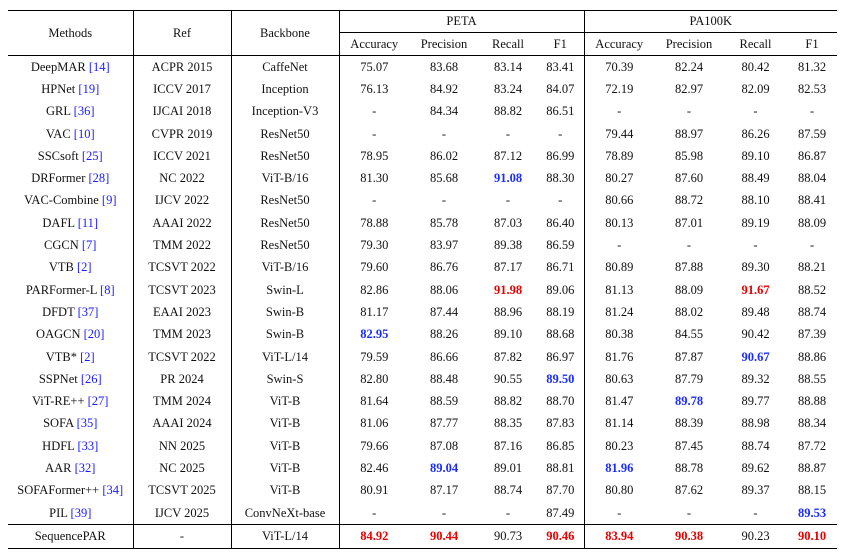 The height and width of the screenshot is (560, 845). Describe the element at coordinates (181, 312) in the screenshot. I see `ref-cell: EAAI 2023` at that location.